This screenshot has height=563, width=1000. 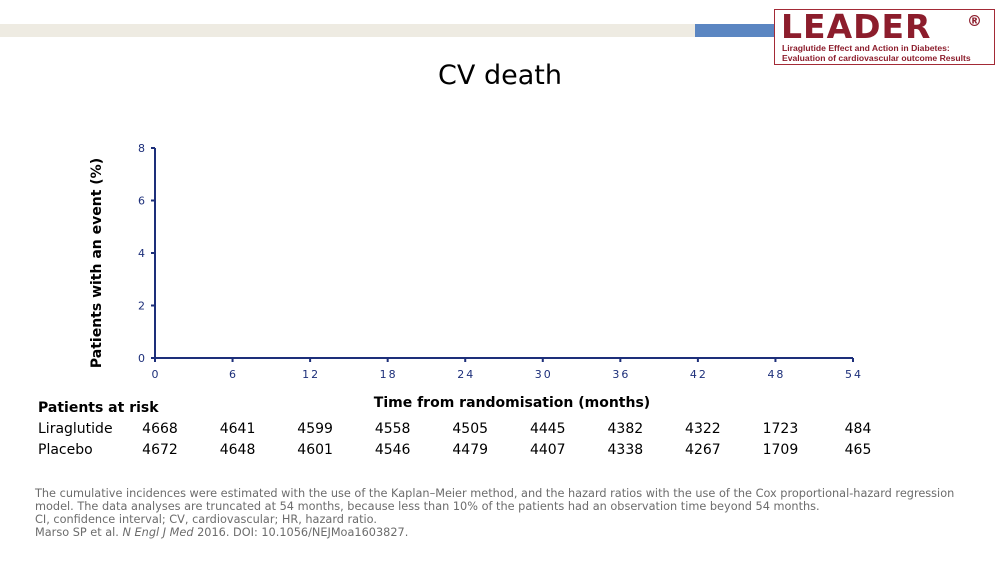 I want to click on risk-value: 4322, so click(x=703, y=429).